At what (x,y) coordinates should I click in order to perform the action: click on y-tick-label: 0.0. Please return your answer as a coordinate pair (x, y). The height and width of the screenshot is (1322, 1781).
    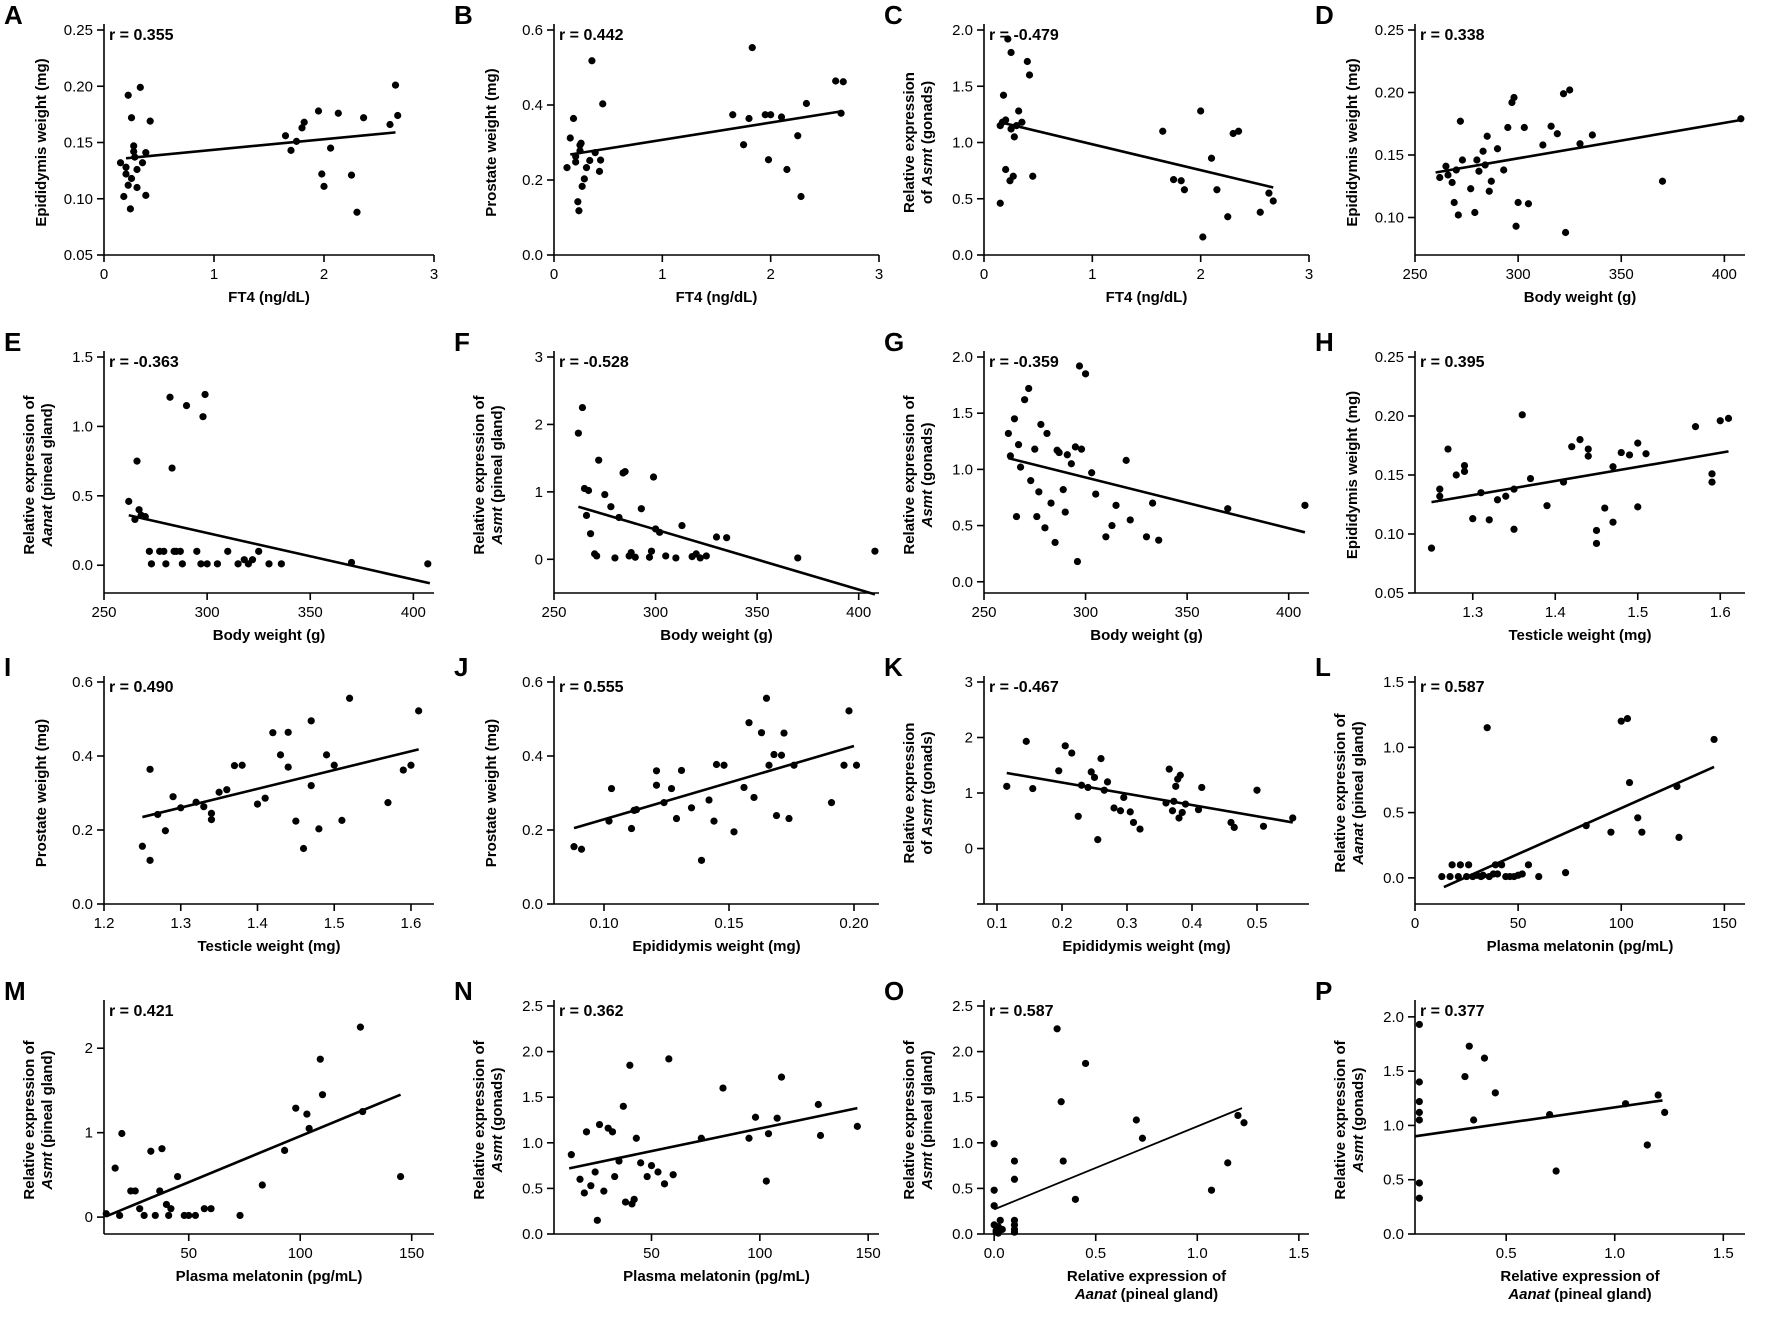
    Looking at the image, I should click on (1393, 878).